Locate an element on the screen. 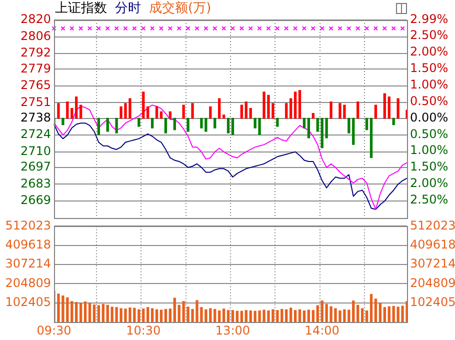  x-tick-label: 14:00 is located at coordinates (322, 330).